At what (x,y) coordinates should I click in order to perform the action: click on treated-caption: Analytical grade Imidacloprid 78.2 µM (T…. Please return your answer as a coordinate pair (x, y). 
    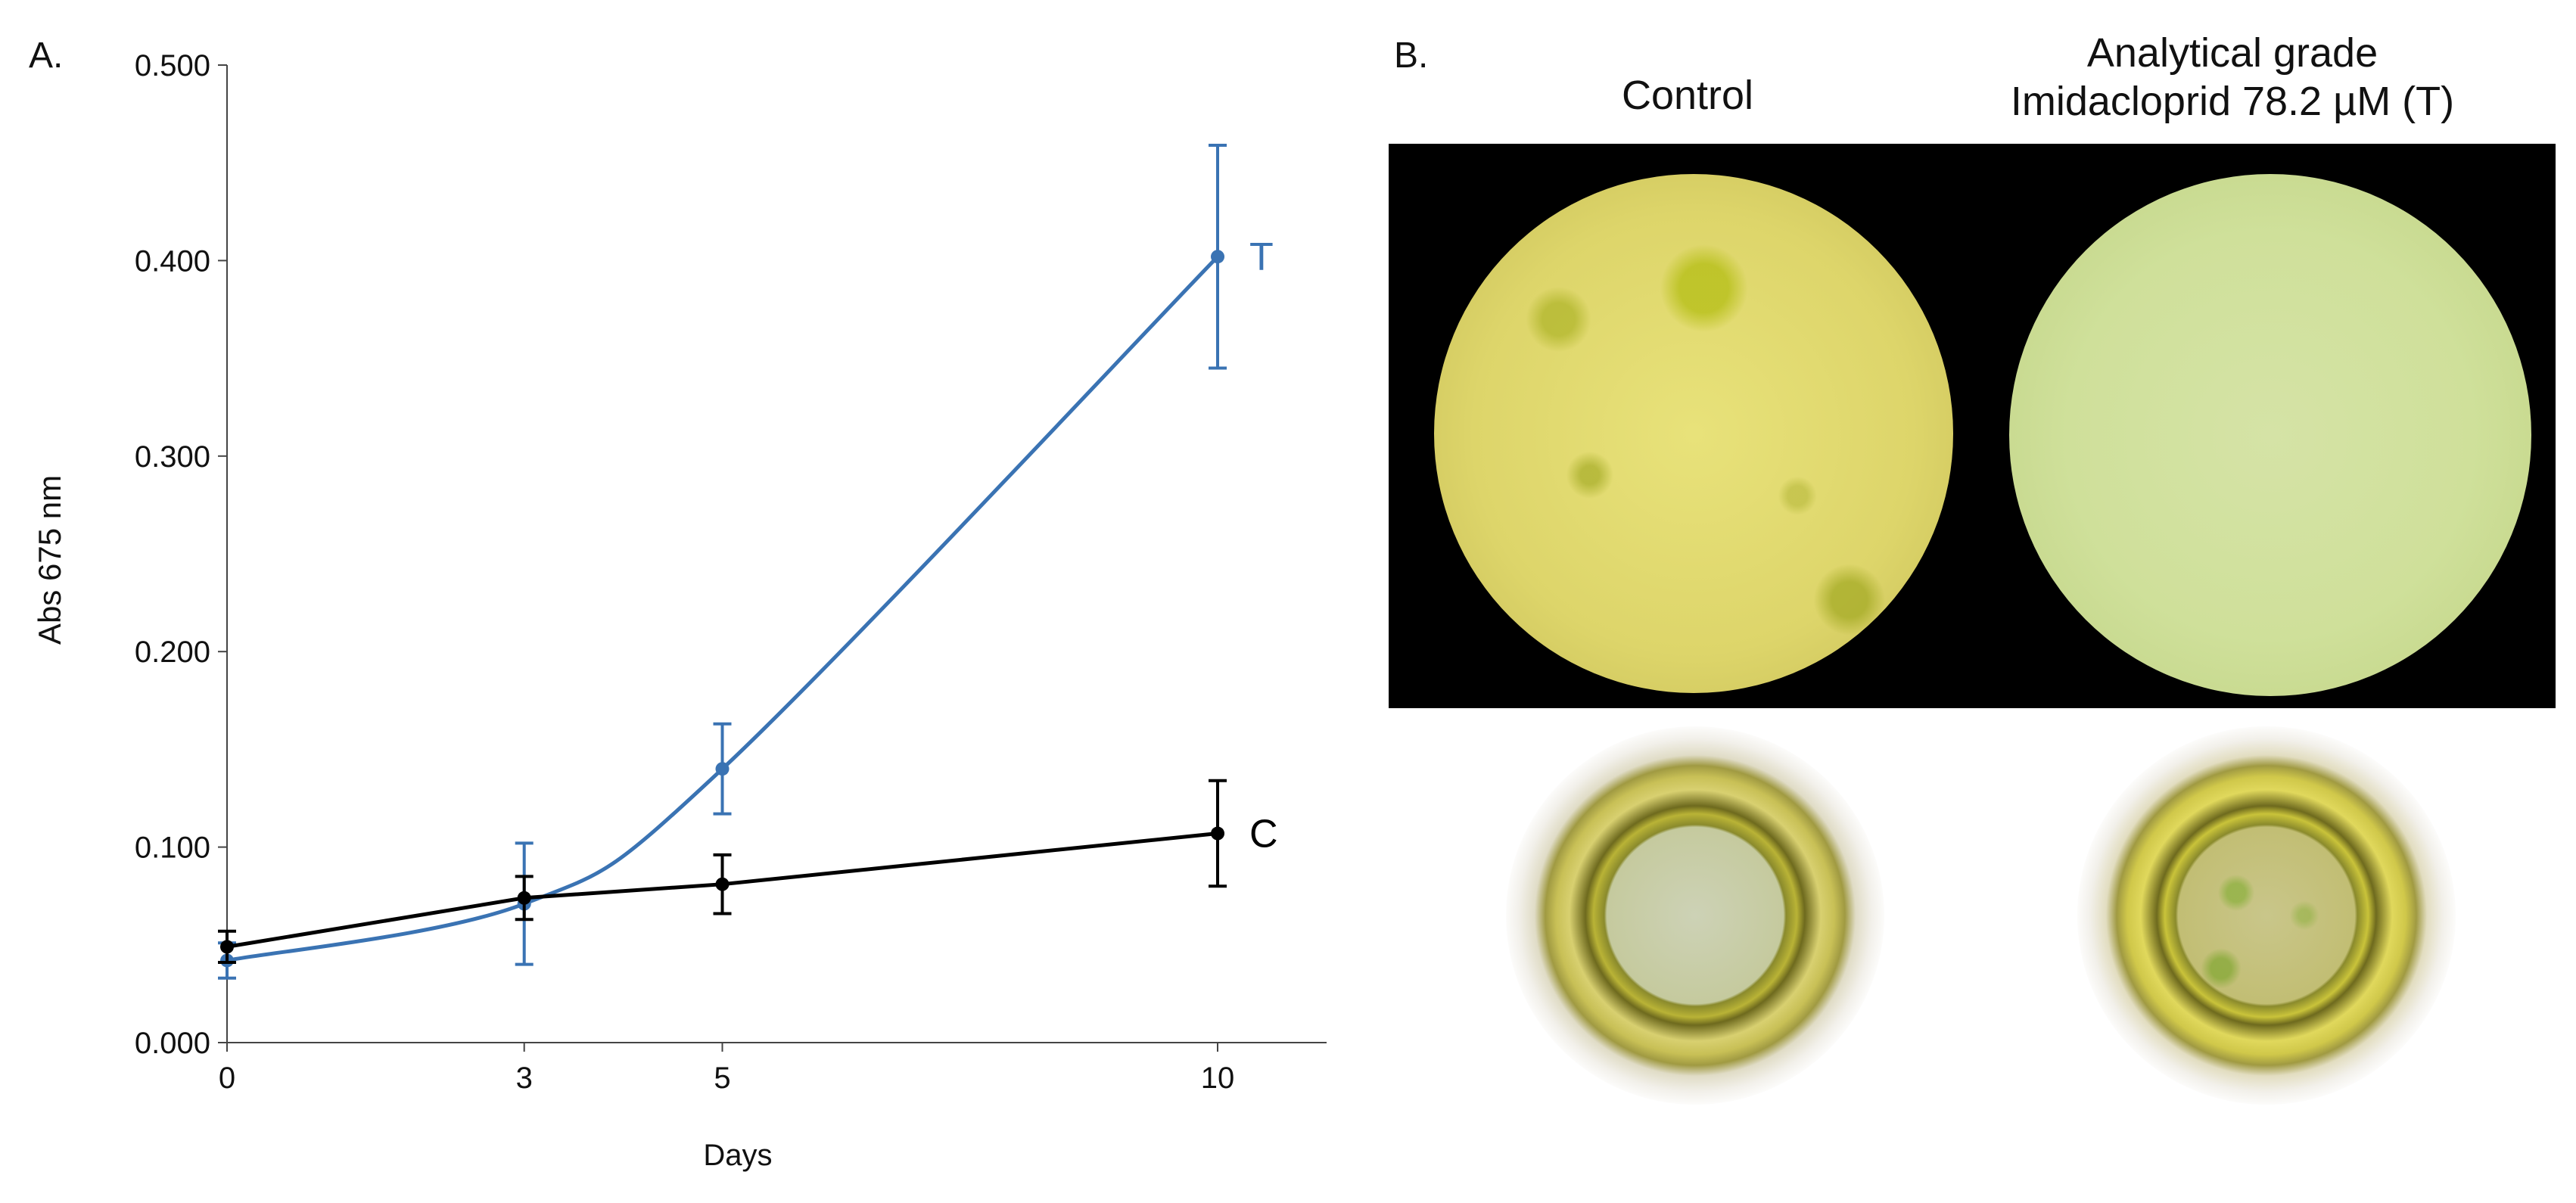
    Looking at the image, I should click on (2232, 78).